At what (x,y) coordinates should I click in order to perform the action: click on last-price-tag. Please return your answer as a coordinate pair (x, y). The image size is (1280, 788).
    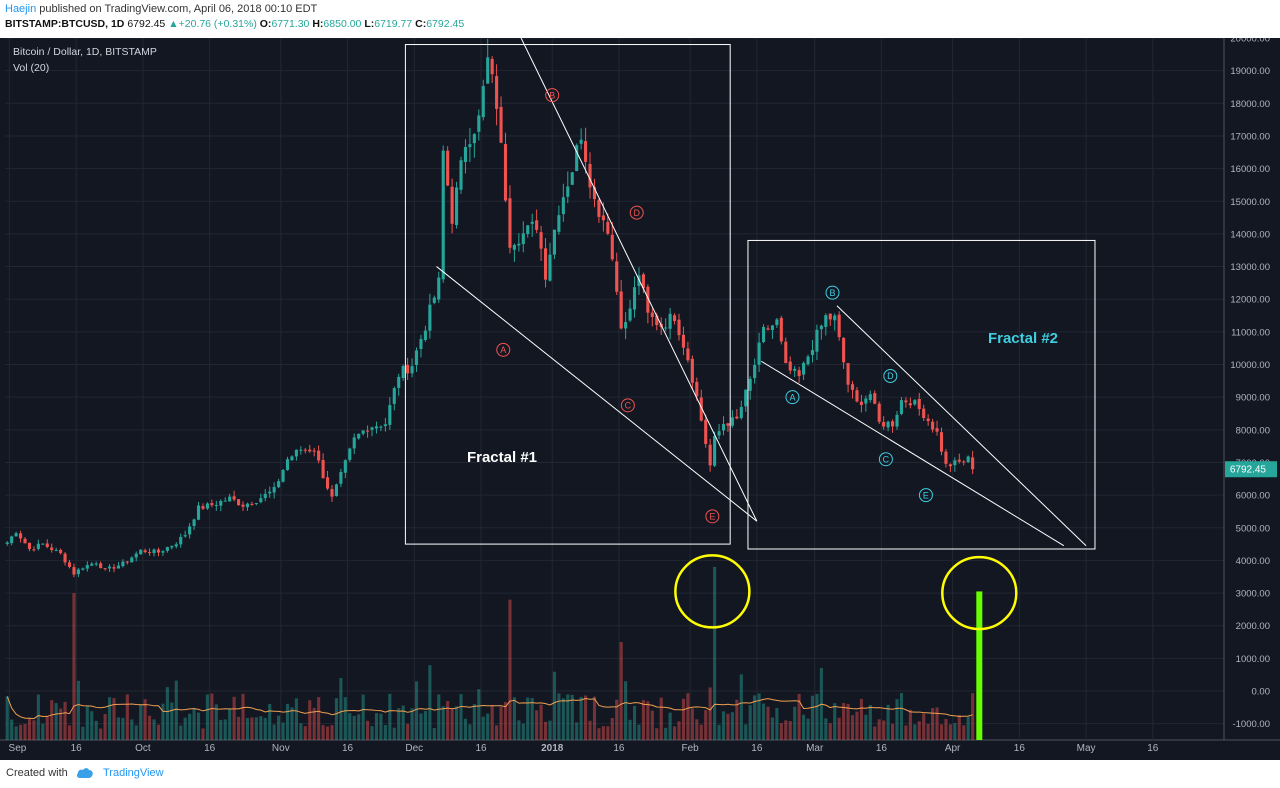
    Looking at the image, I should click on (1251, 469).